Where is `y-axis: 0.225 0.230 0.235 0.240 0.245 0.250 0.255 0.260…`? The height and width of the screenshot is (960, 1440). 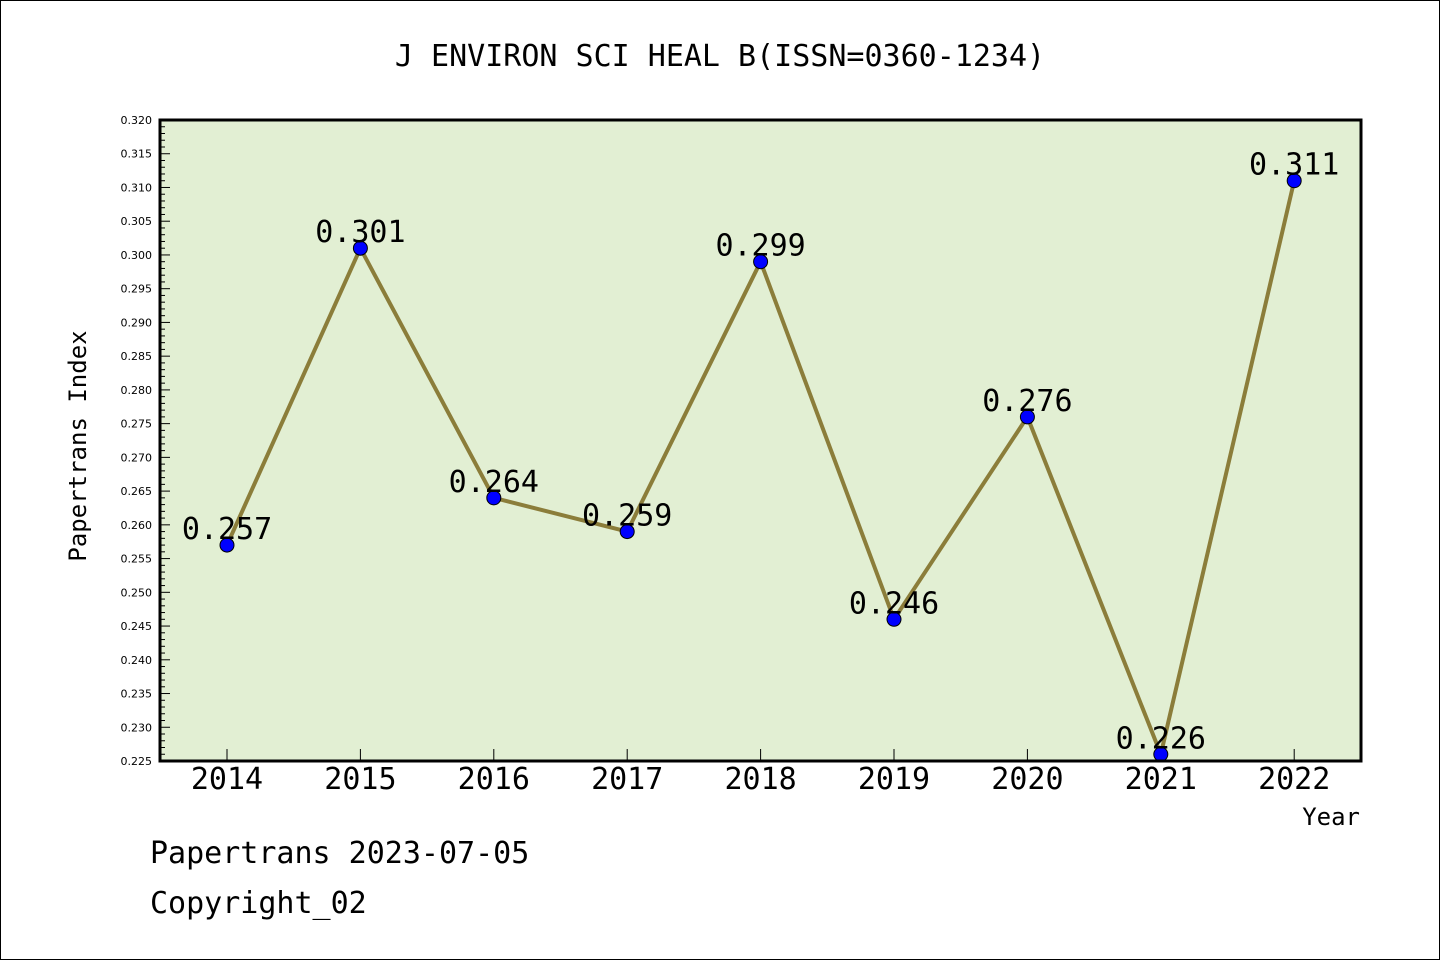 y-axis: 0.225 0.230 0.235 0.240 0.245 0.250 0.255 0.260… is located at coordinates (145, 441).